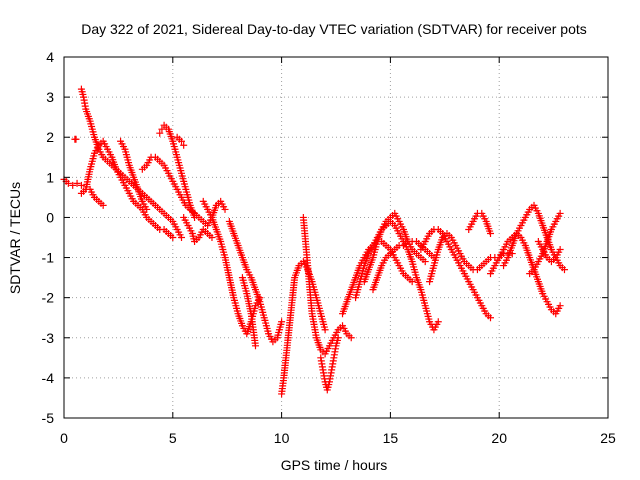 The image size is (640, 480). Describe the element at coordinates (608, 438) in the screenshot. I see `x-tick-label: 25` at that location.